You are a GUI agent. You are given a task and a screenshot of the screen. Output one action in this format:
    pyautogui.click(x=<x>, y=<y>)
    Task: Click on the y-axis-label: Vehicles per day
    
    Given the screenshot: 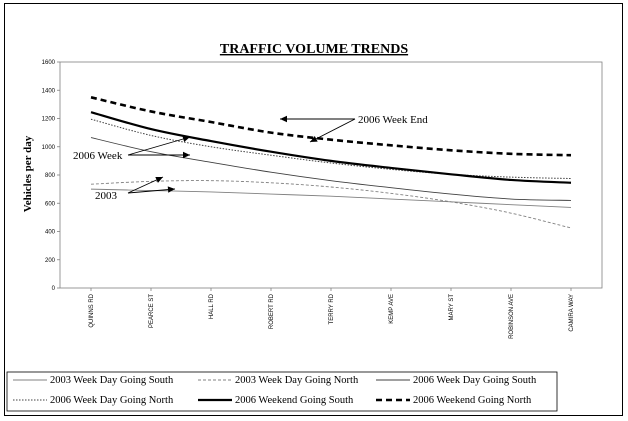 What is the action you would take?
    pyautogui.click(x=28, y=173)
    